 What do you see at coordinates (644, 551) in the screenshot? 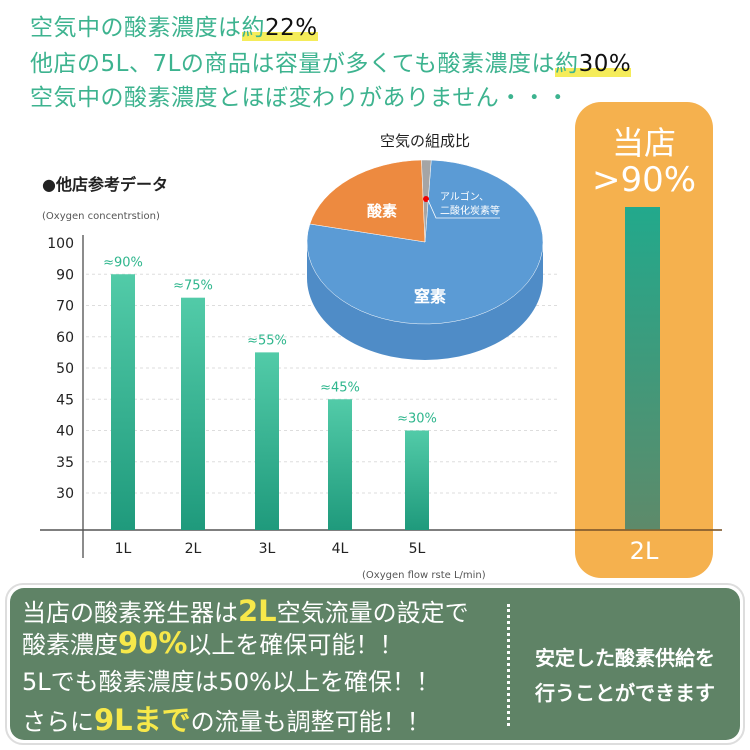
I see `own-store-category: 2L` at bounding box center [644, 551].